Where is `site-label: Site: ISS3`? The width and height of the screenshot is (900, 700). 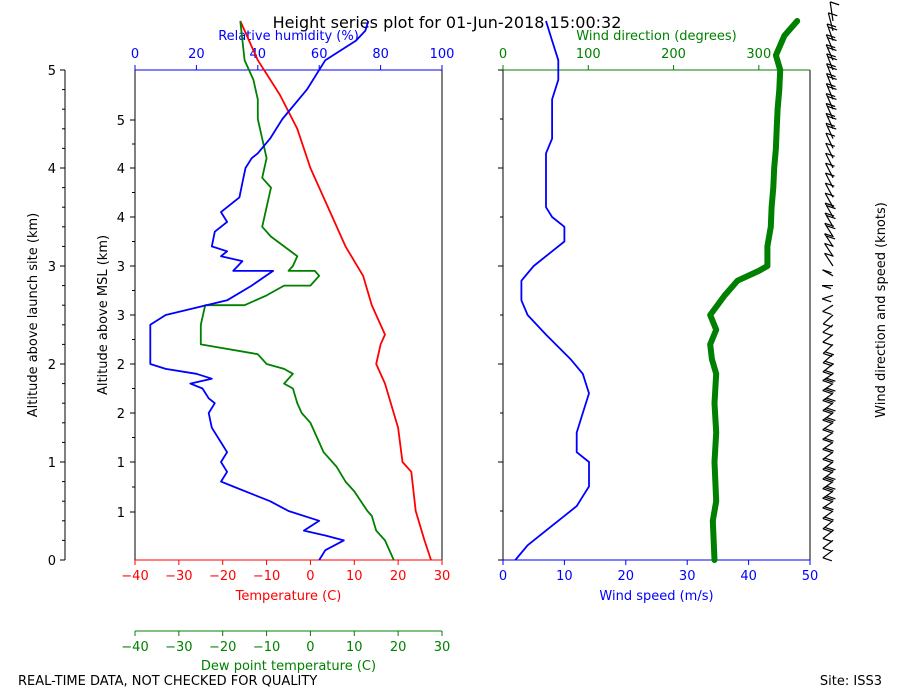 site-label: Site: ISS3 is located at coordinates (850, 681).